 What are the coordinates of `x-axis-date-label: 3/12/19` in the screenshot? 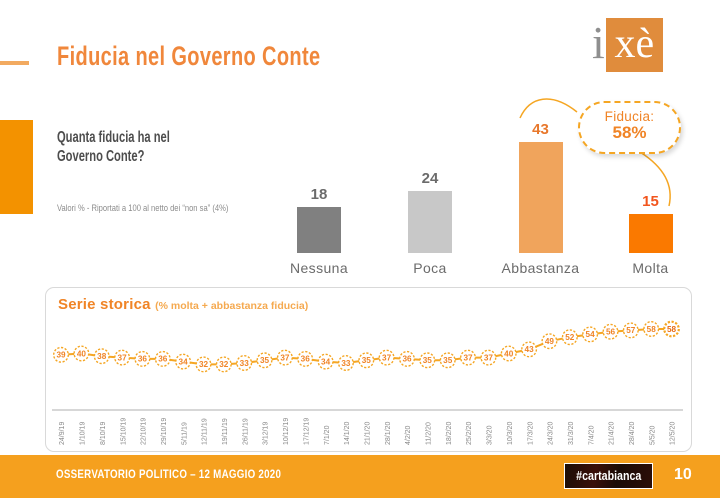 It's located at (266, 433).